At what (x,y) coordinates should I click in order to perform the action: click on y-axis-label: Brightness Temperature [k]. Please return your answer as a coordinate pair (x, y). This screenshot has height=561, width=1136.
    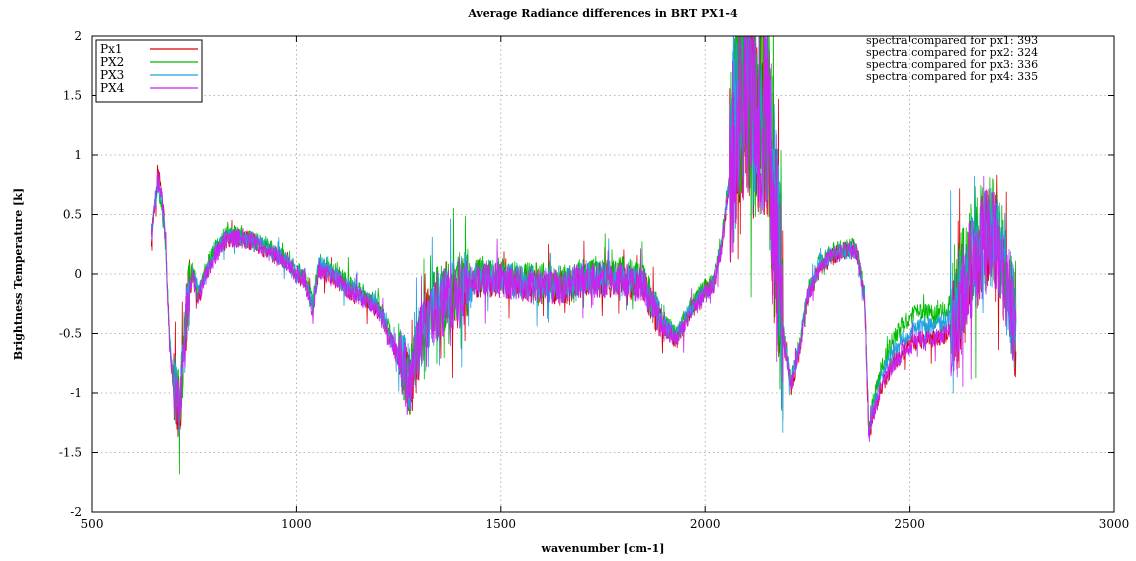
    Looking at the image, I should click on (18, 274).